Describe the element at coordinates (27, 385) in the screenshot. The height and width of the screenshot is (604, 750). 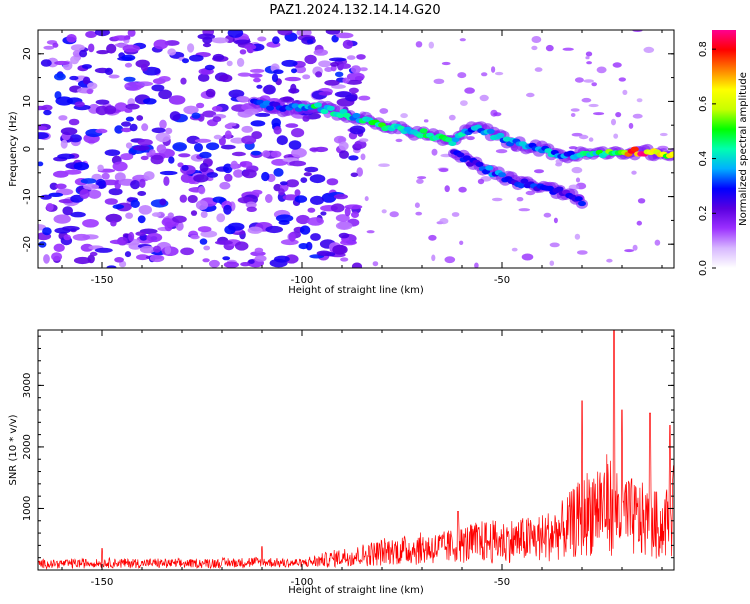
I see `snr-y-tick-label: 3000` at that location.